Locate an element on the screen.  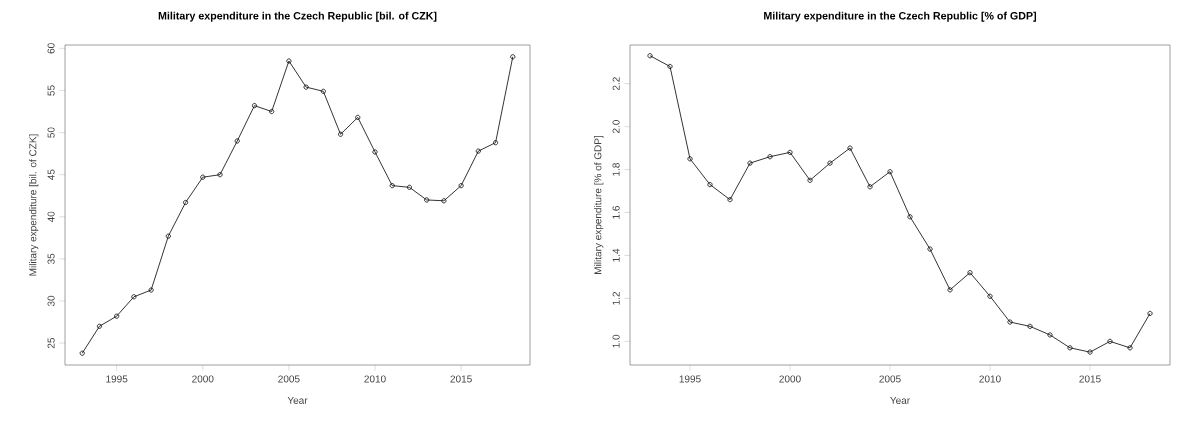
y-tick-label: 1.2 is located at coordinates (616, 298).